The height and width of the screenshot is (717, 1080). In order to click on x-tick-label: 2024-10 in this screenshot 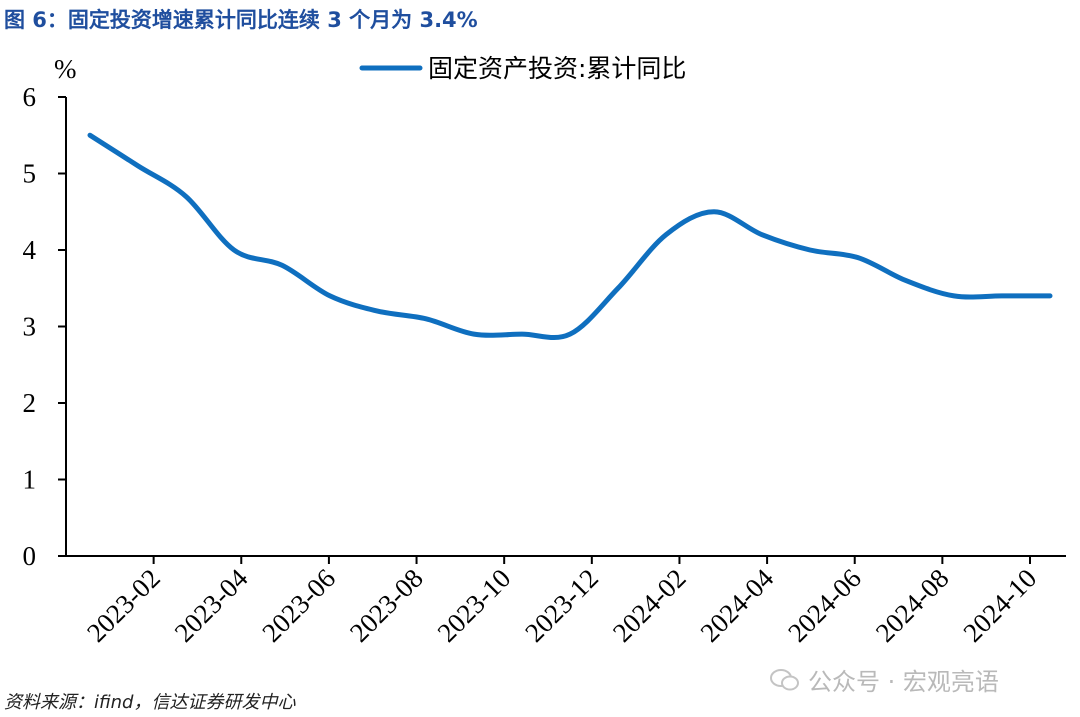, I will do `click(999, 605)`.